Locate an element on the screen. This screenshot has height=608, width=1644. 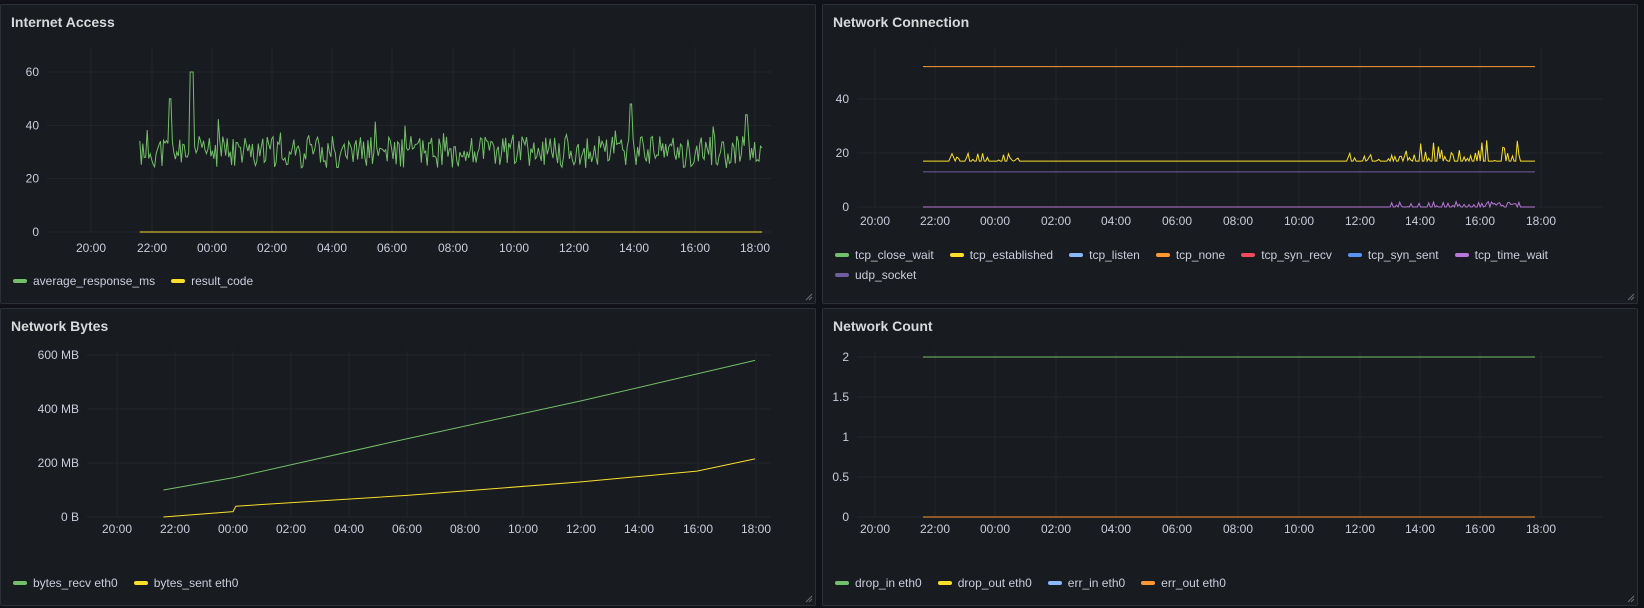
legend-item-err-out: err_out eth0 is located at coordinates (1183, 583).